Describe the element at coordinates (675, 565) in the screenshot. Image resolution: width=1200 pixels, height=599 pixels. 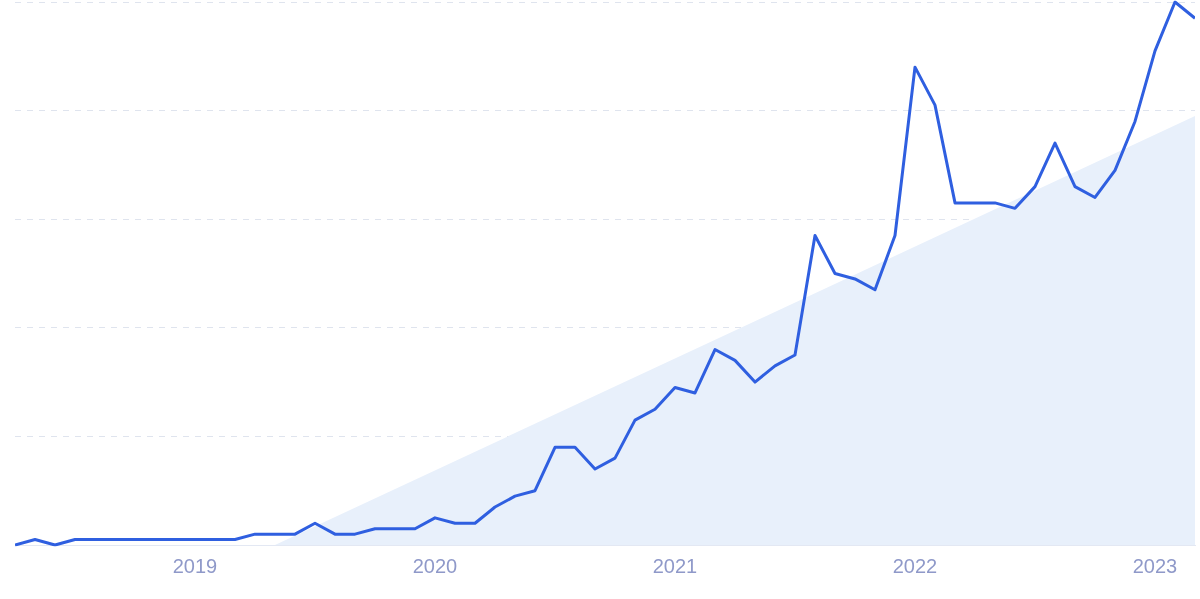
I see `x-tick-label: 2021` at that location.